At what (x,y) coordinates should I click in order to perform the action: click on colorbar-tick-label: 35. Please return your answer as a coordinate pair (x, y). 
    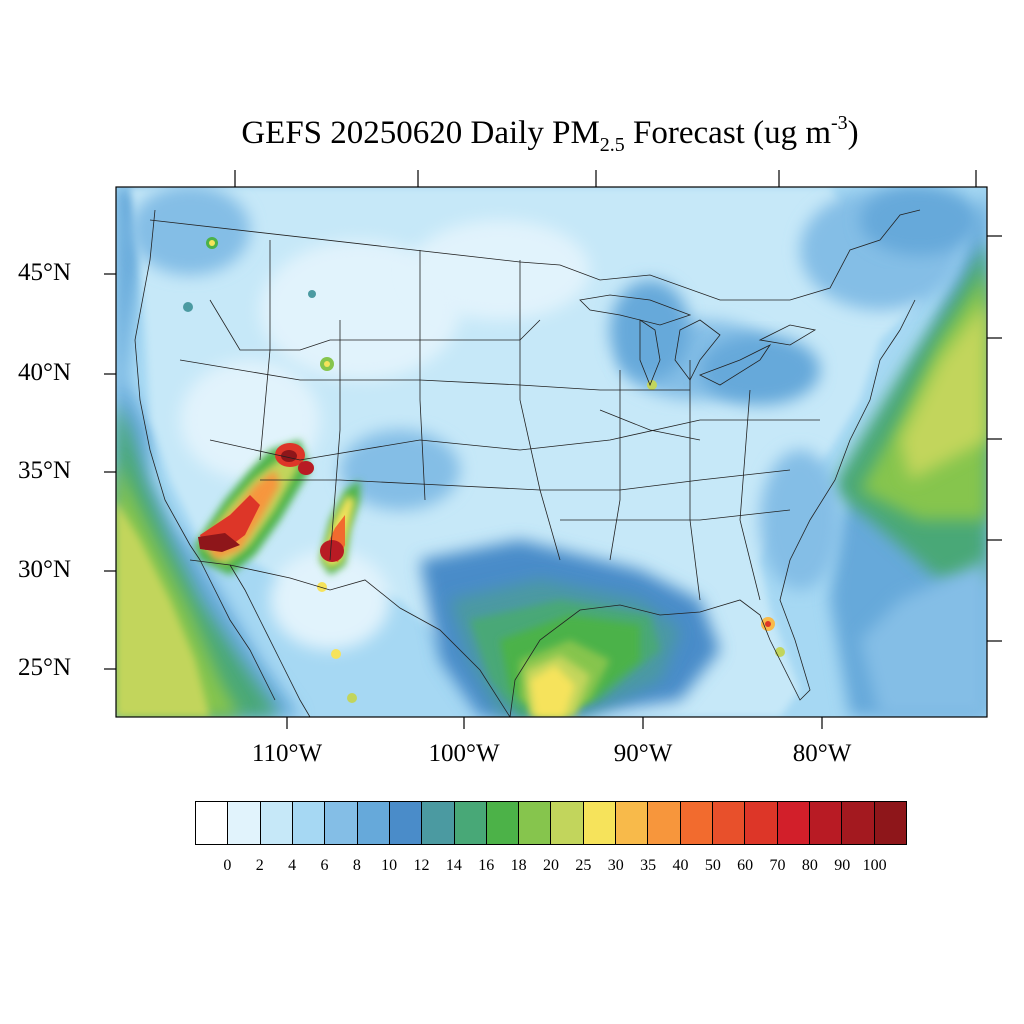
    Looking at the image, I should click on (648, 865).